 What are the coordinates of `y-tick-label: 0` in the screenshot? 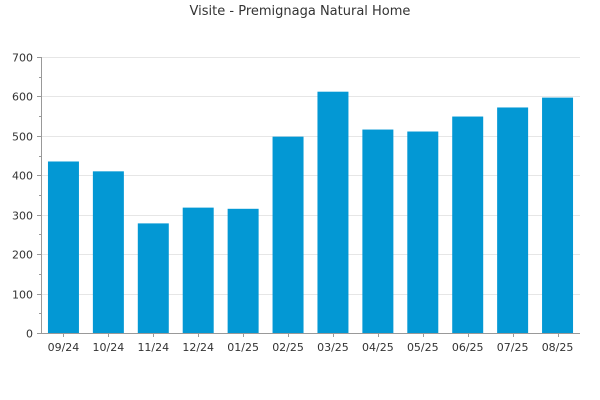 It's located at (29, 334).